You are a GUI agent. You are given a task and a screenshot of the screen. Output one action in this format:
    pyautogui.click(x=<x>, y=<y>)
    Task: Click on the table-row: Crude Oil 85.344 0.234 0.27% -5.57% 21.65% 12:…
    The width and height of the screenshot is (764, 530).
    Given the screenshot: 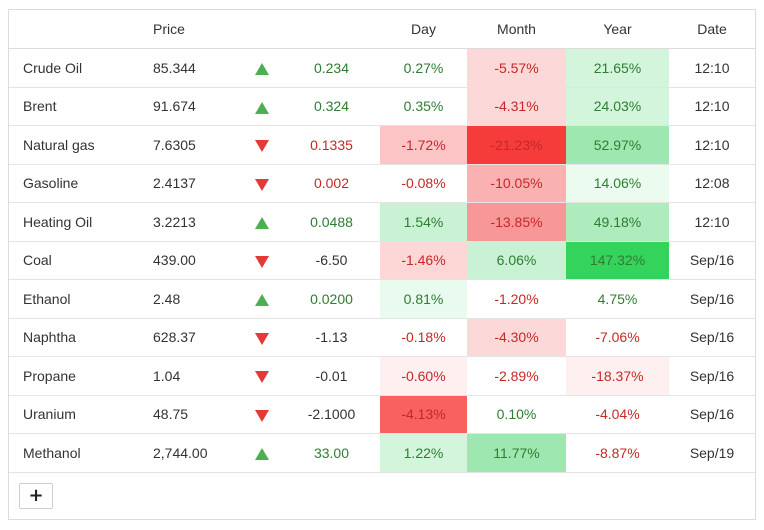 What is the action you would take?
    pyautogui.click(x=382, y=68)
    